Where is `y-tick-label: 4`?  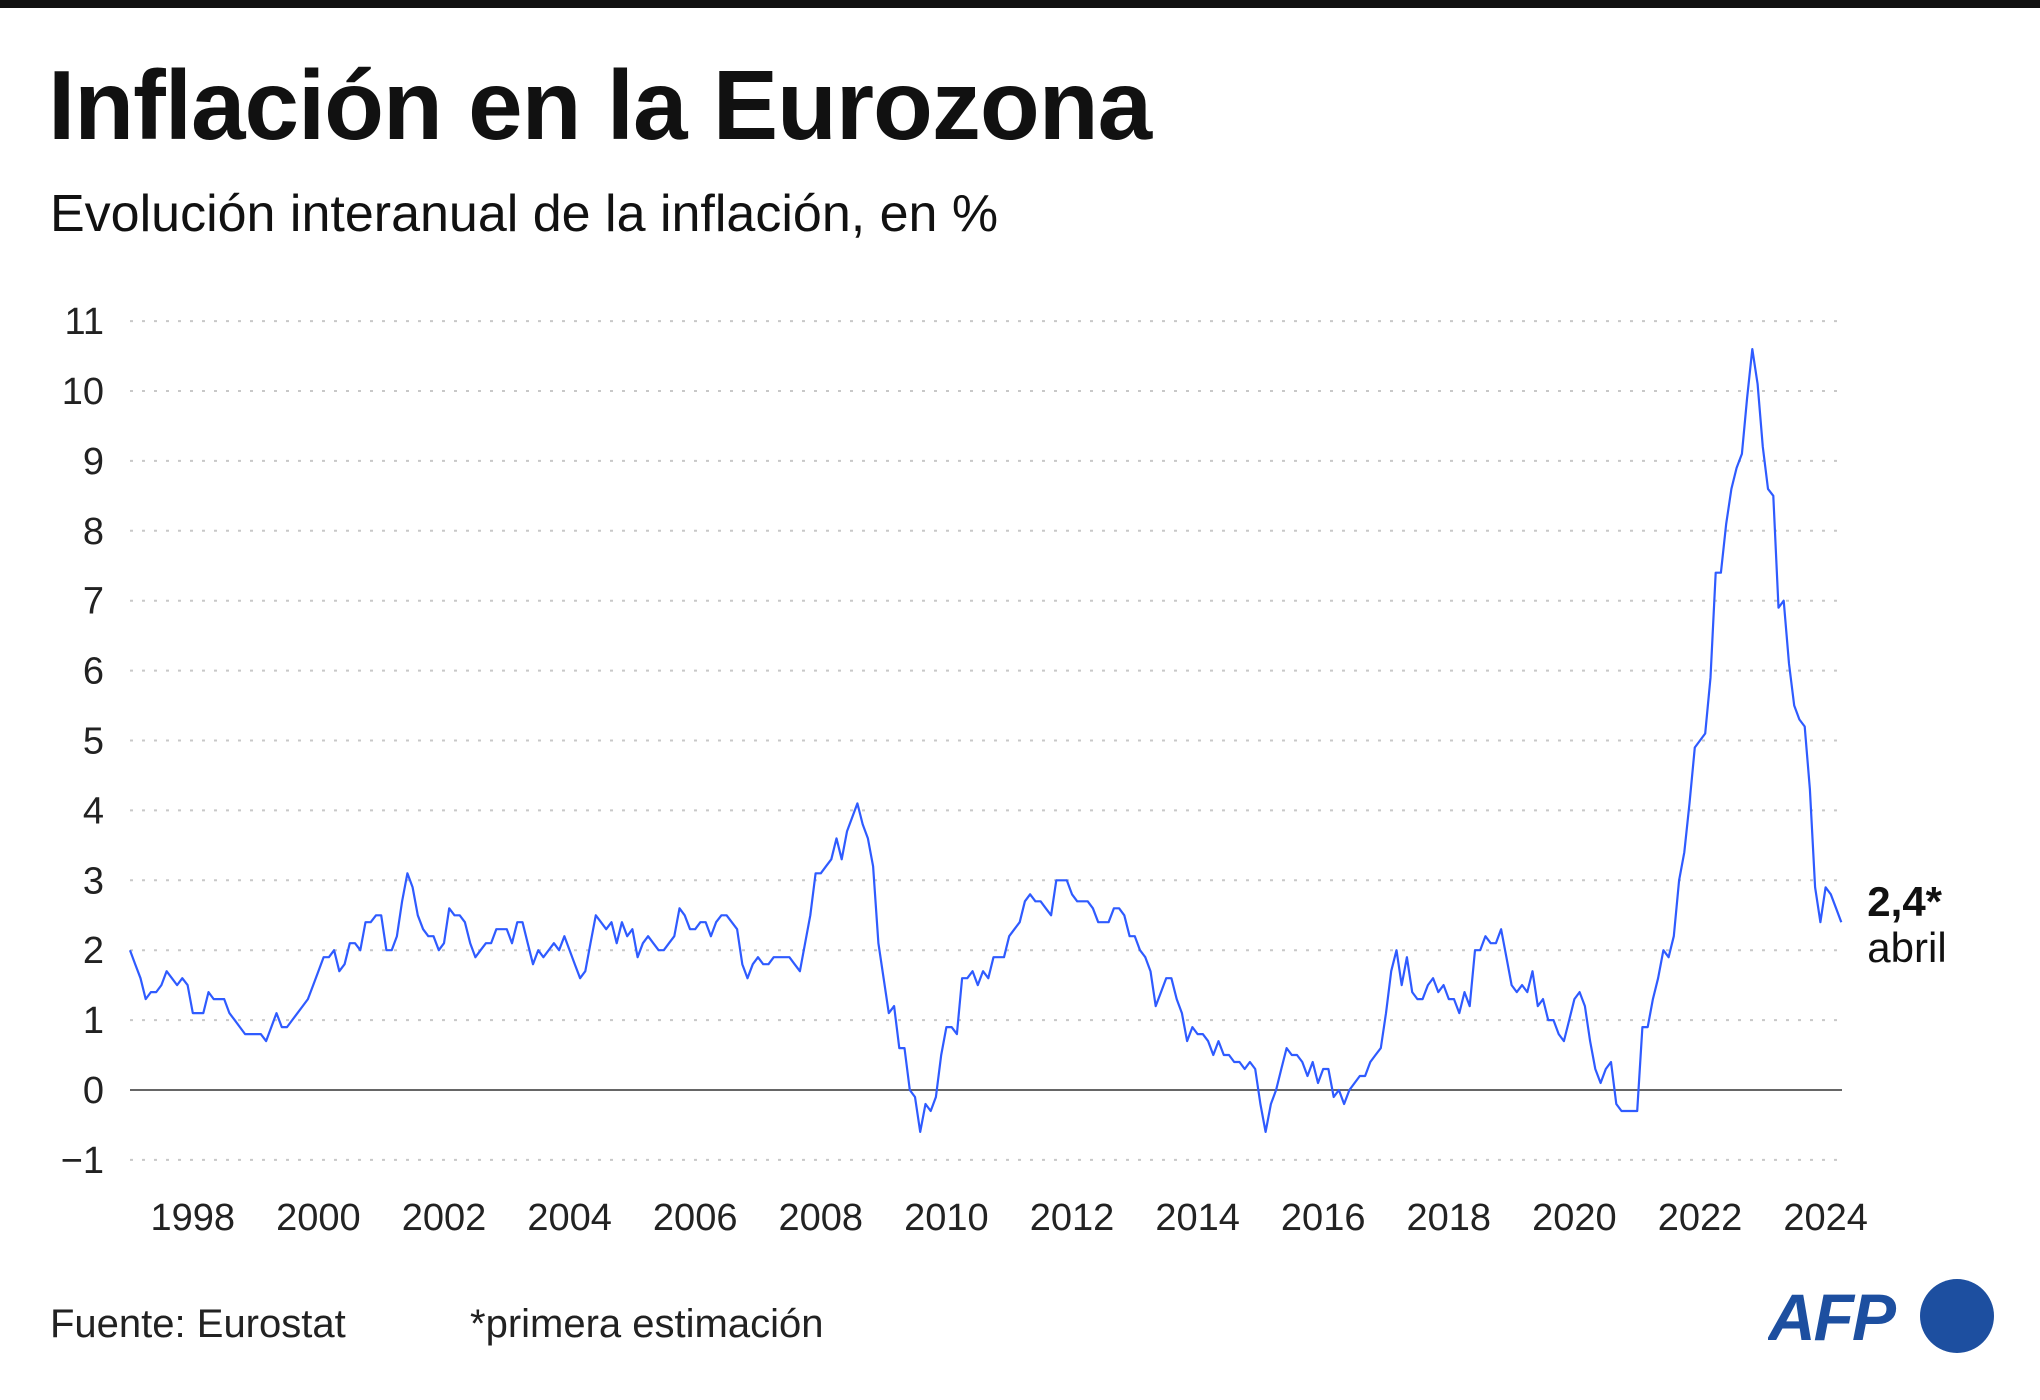
y-tick-label: 4 is located at coordinates (93, 811).